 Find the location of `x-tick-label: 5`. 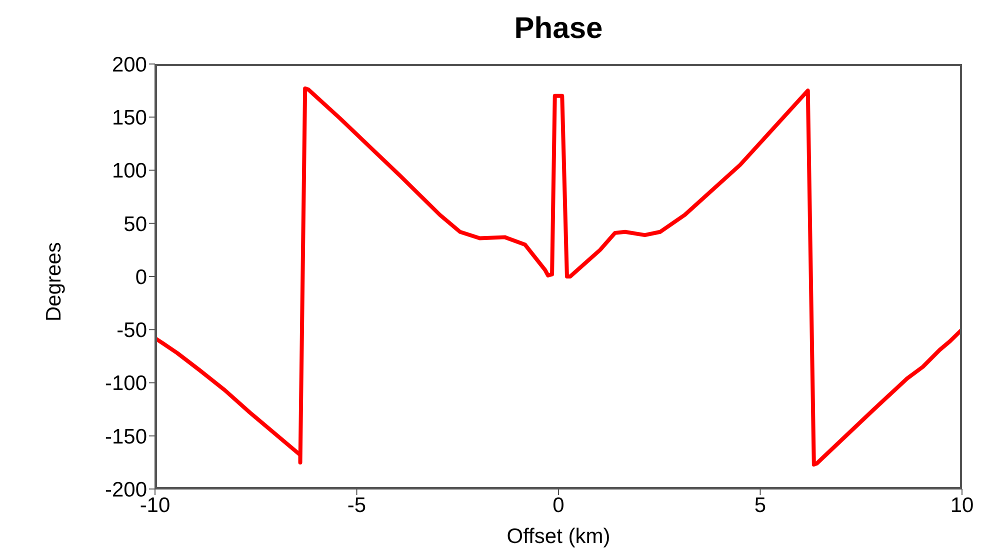

x-tick-label: 5 is located at coordinates (760, 505).